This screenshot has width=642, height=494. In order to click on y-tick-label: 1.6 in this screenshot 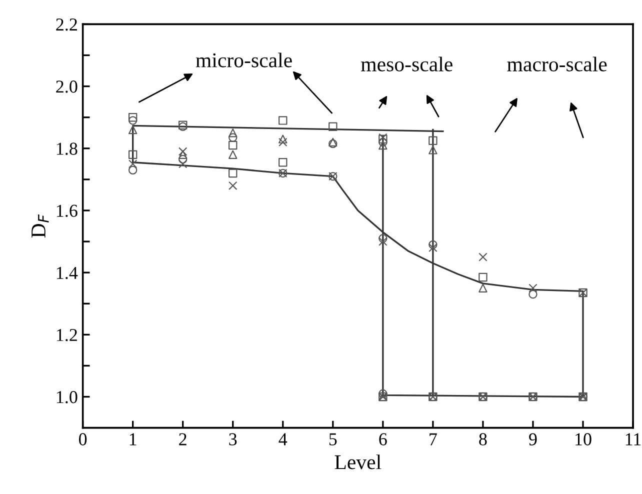, I will do `click(67, 211)`.